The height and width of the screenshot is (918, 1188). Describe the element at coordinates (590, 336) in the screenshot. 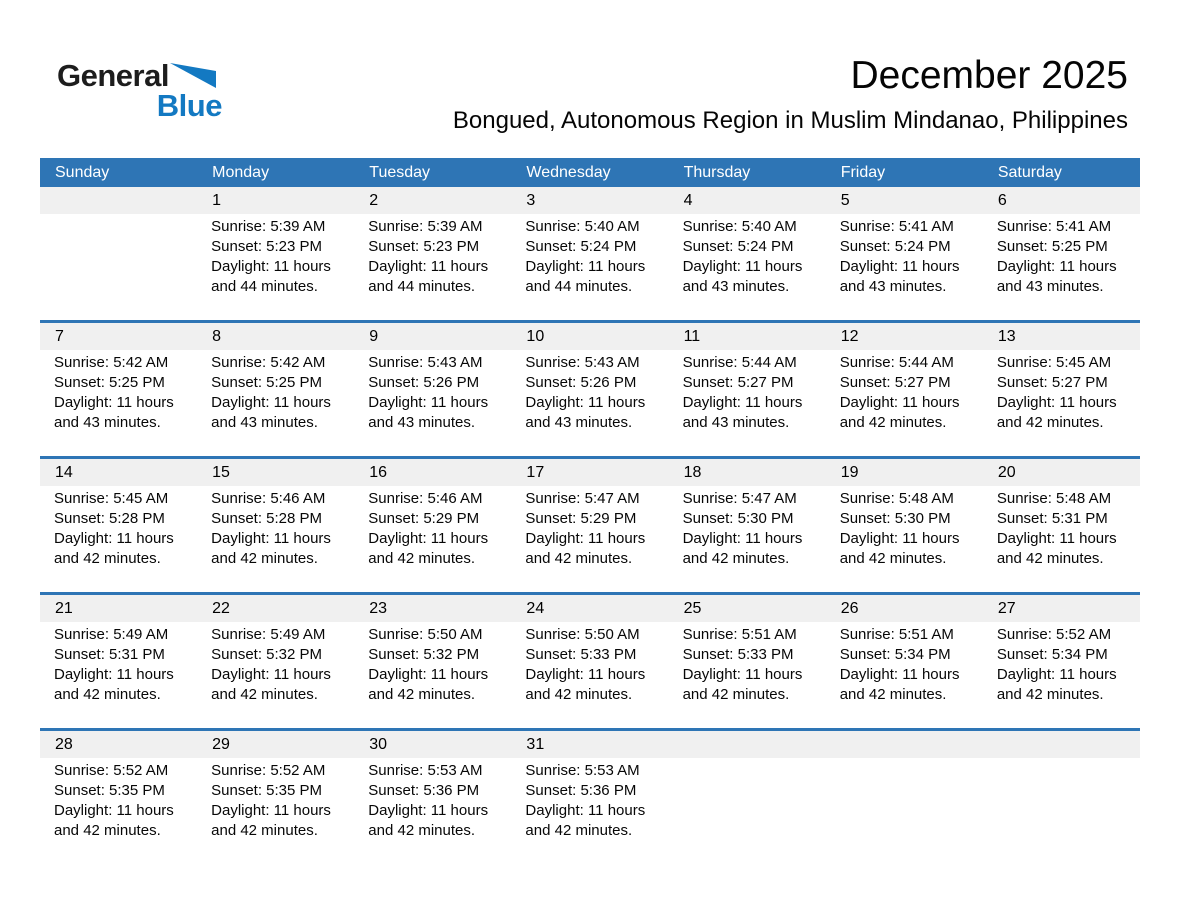

I see `day-number-10: 10` at that location.